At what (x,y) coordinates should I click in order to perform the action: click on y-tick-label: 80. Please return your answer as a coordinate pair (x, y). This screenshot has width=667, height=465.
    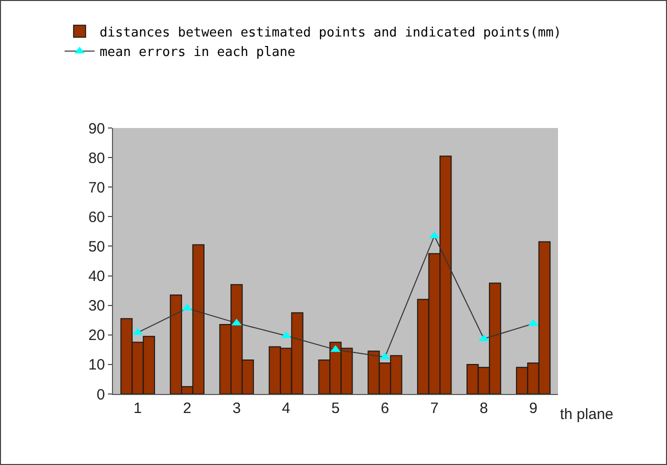
    Looking at the image, I should click on (96, 158).